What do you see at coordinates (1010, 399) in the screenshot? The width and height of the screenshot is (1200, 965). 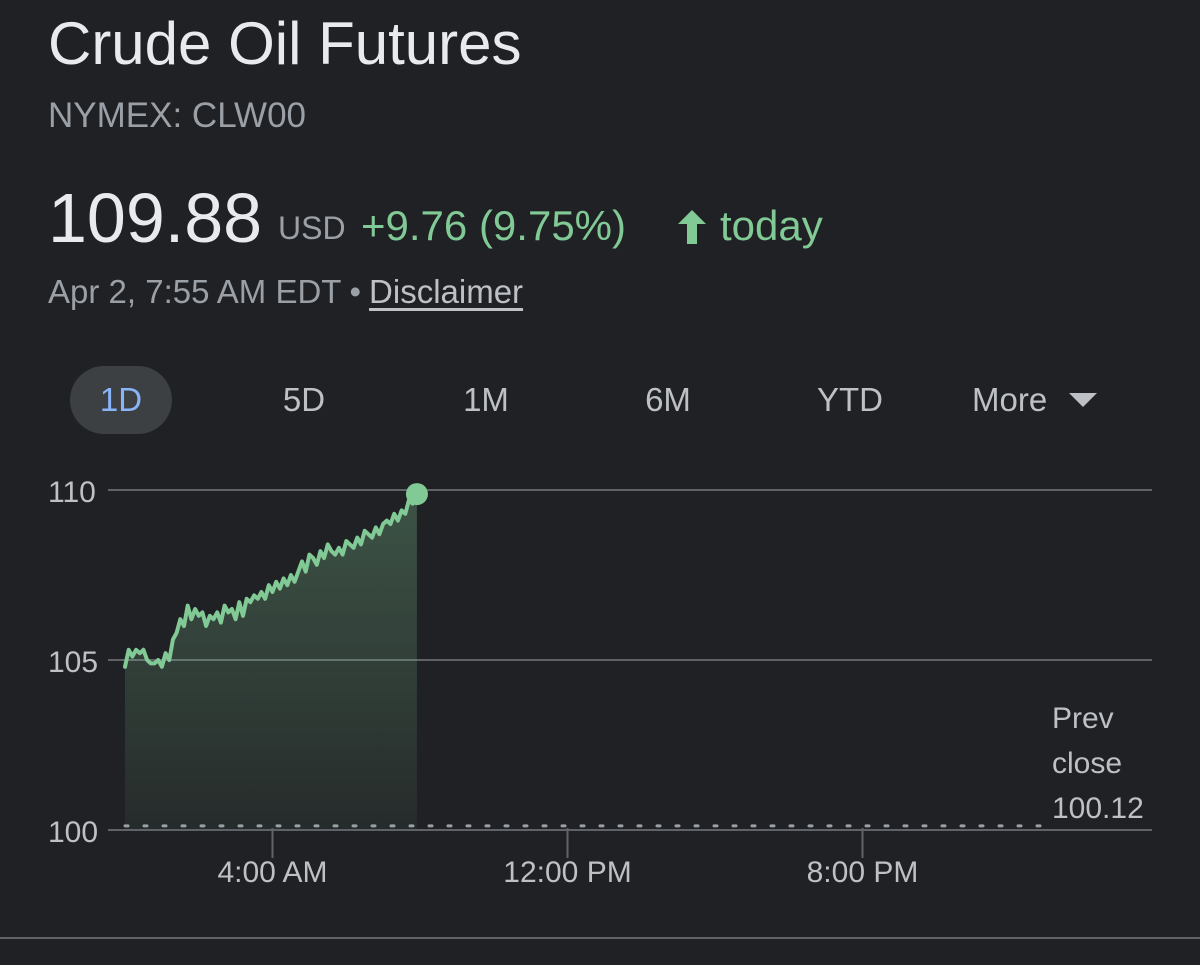 I see `more-label: More` at bounding box center [1010, 399].